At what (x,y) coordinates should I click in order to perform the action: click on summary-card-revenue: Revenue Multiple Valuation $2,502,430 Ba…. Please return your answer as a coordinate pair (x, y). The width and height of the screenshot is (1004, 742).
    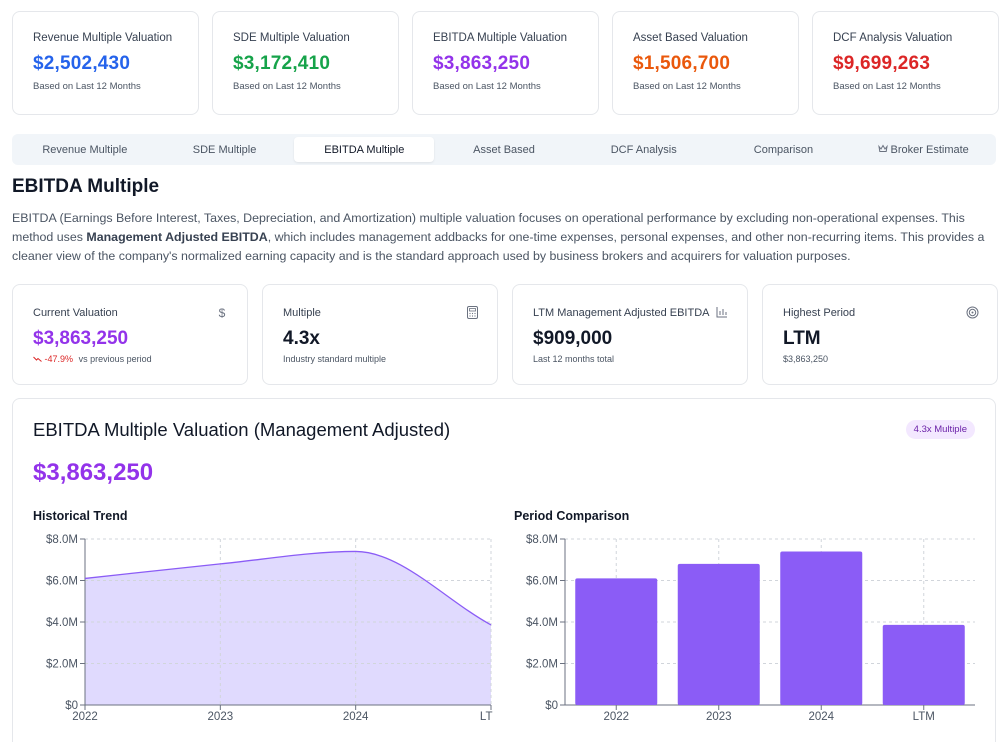
    Looking at the image, I should click on (105, 63).